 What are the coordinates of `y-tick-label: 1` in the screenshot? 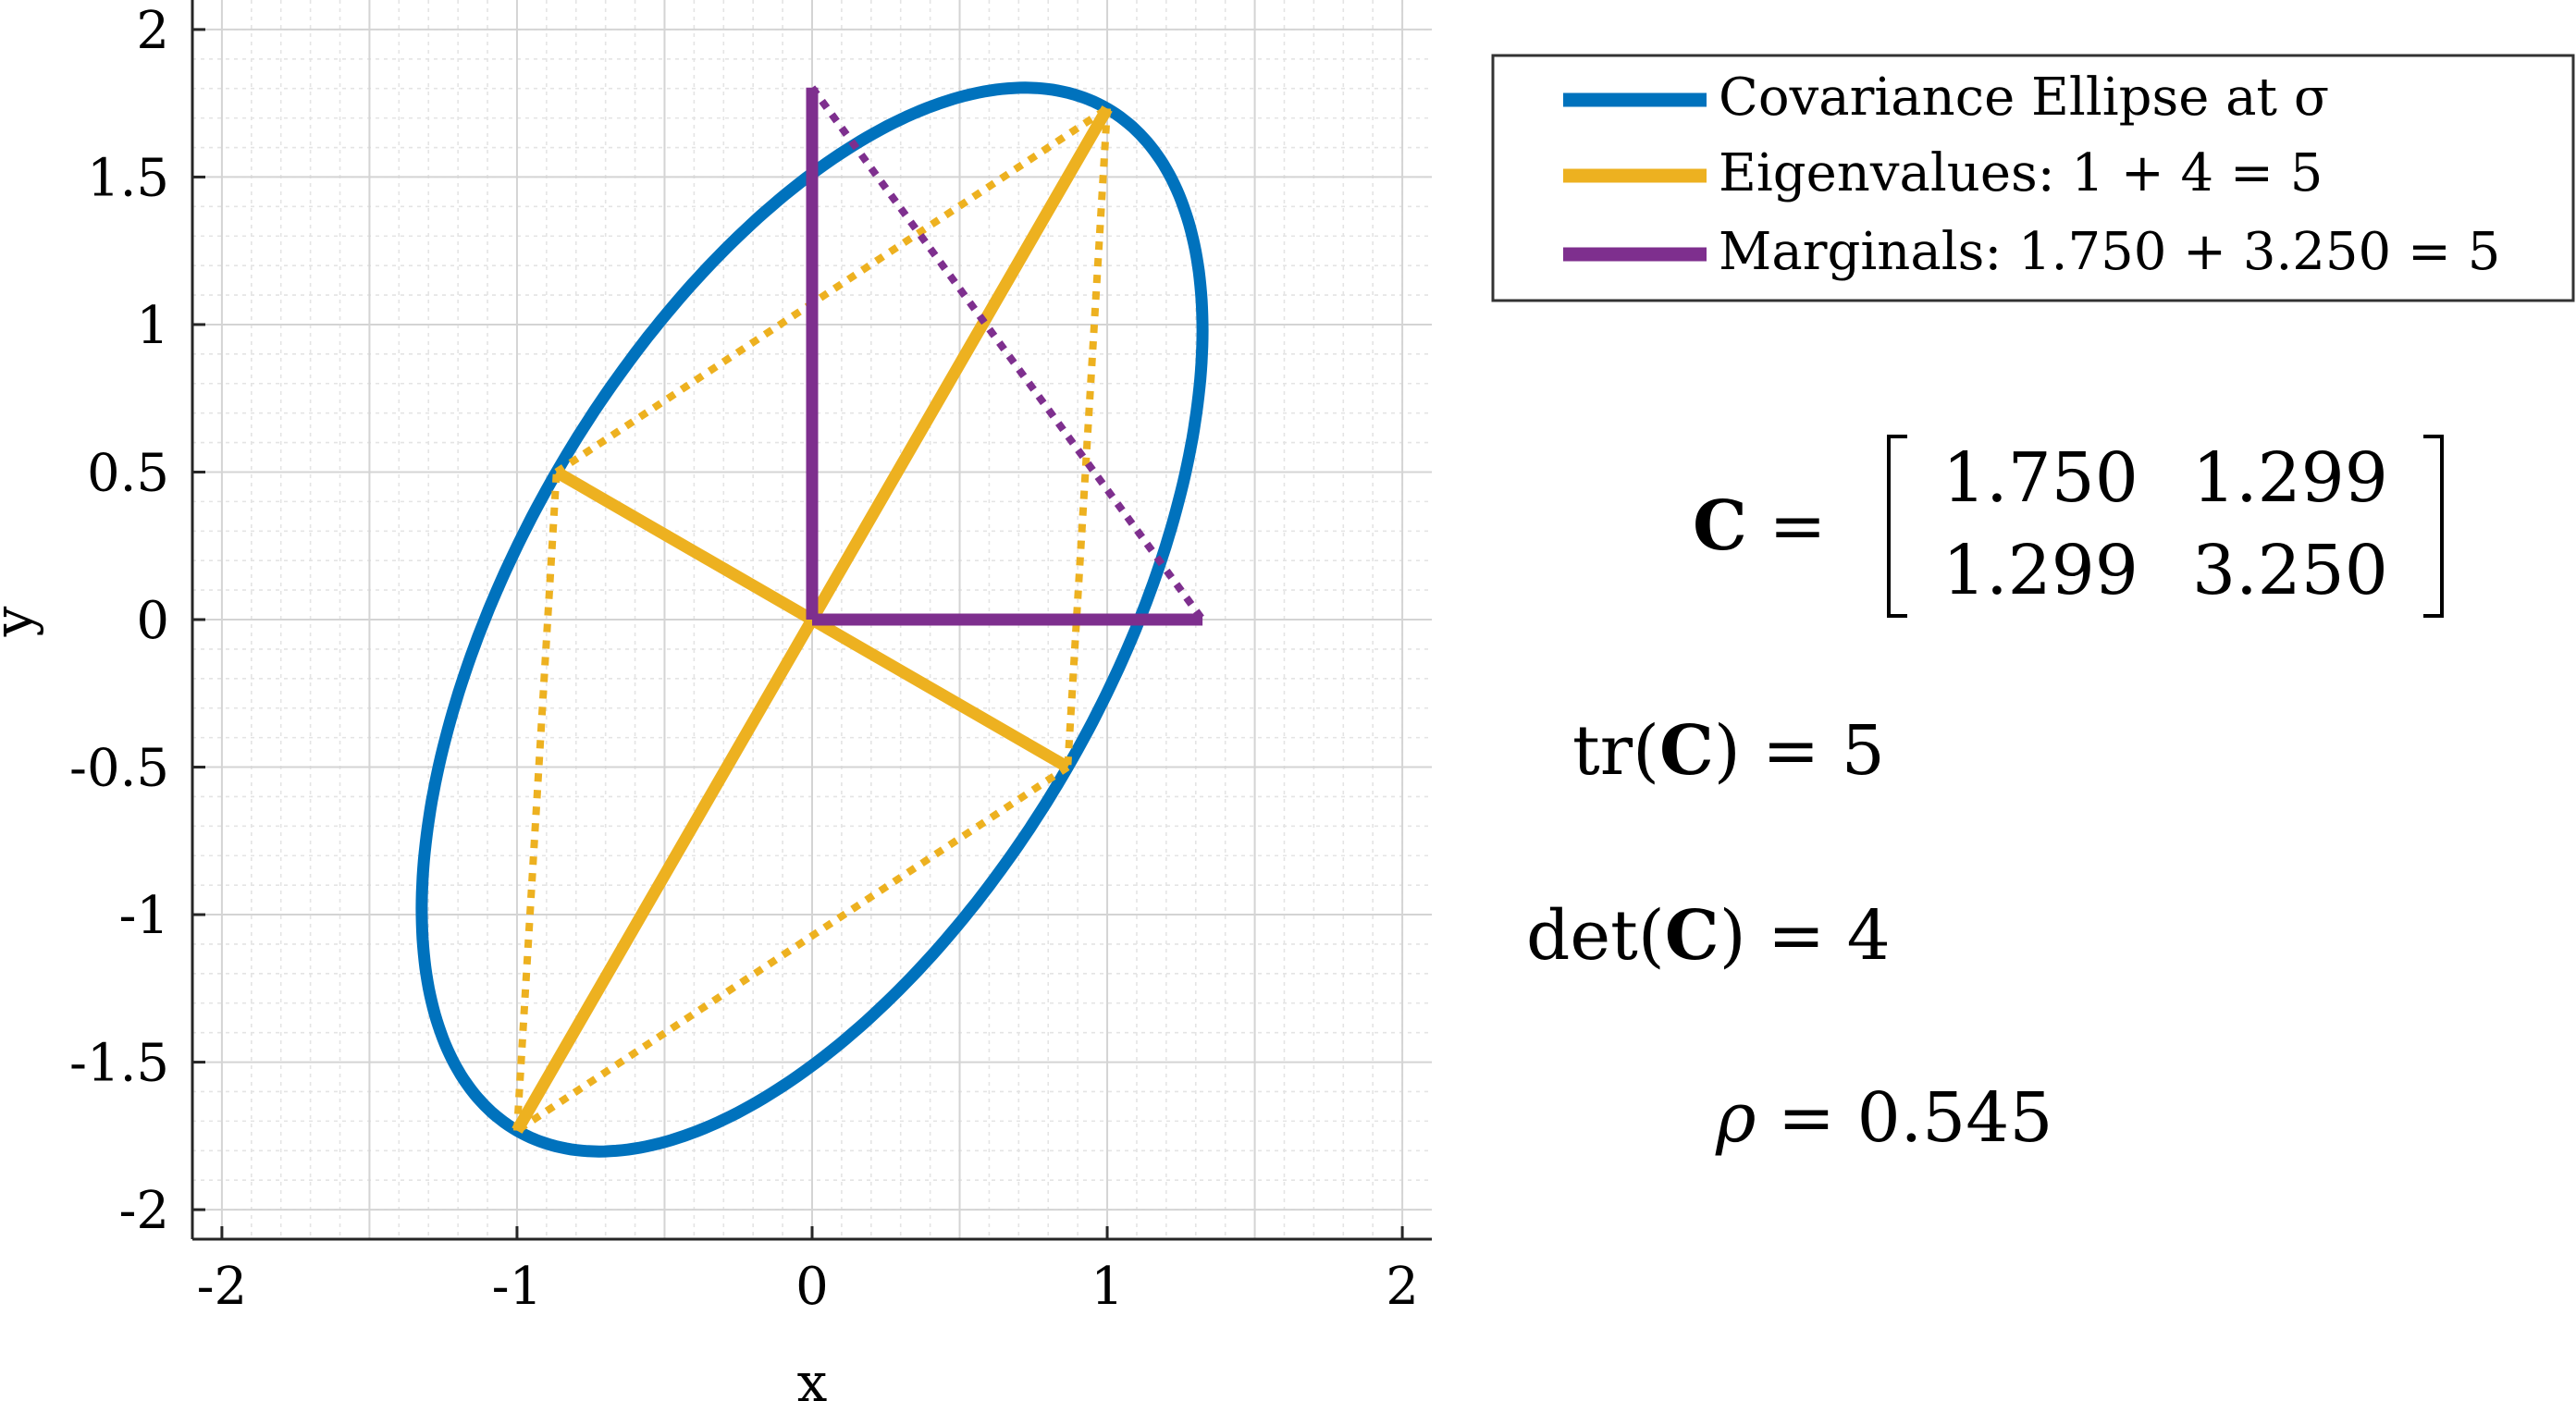 It's located at (152, 326).